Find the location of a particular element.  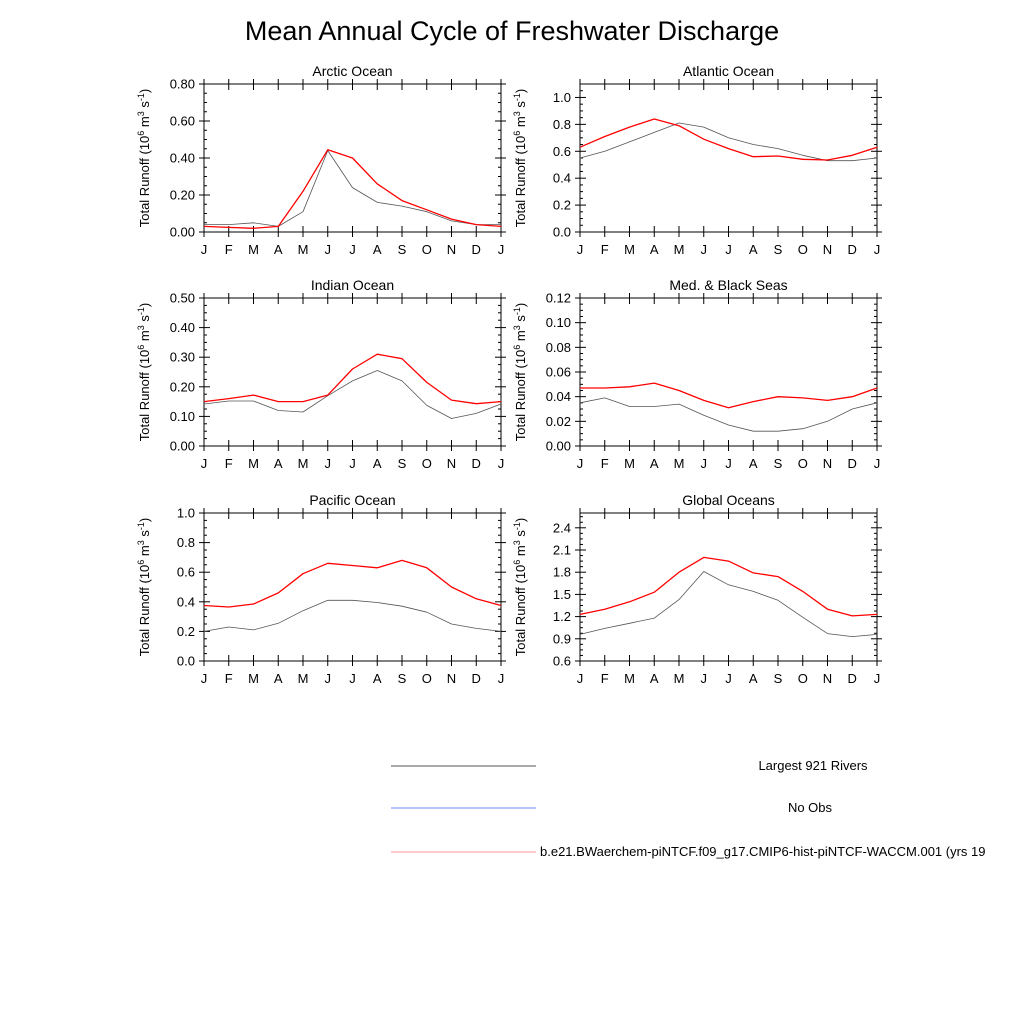

legend-label-0: Largest 921 Rivers is located at coordinates (813, 765).